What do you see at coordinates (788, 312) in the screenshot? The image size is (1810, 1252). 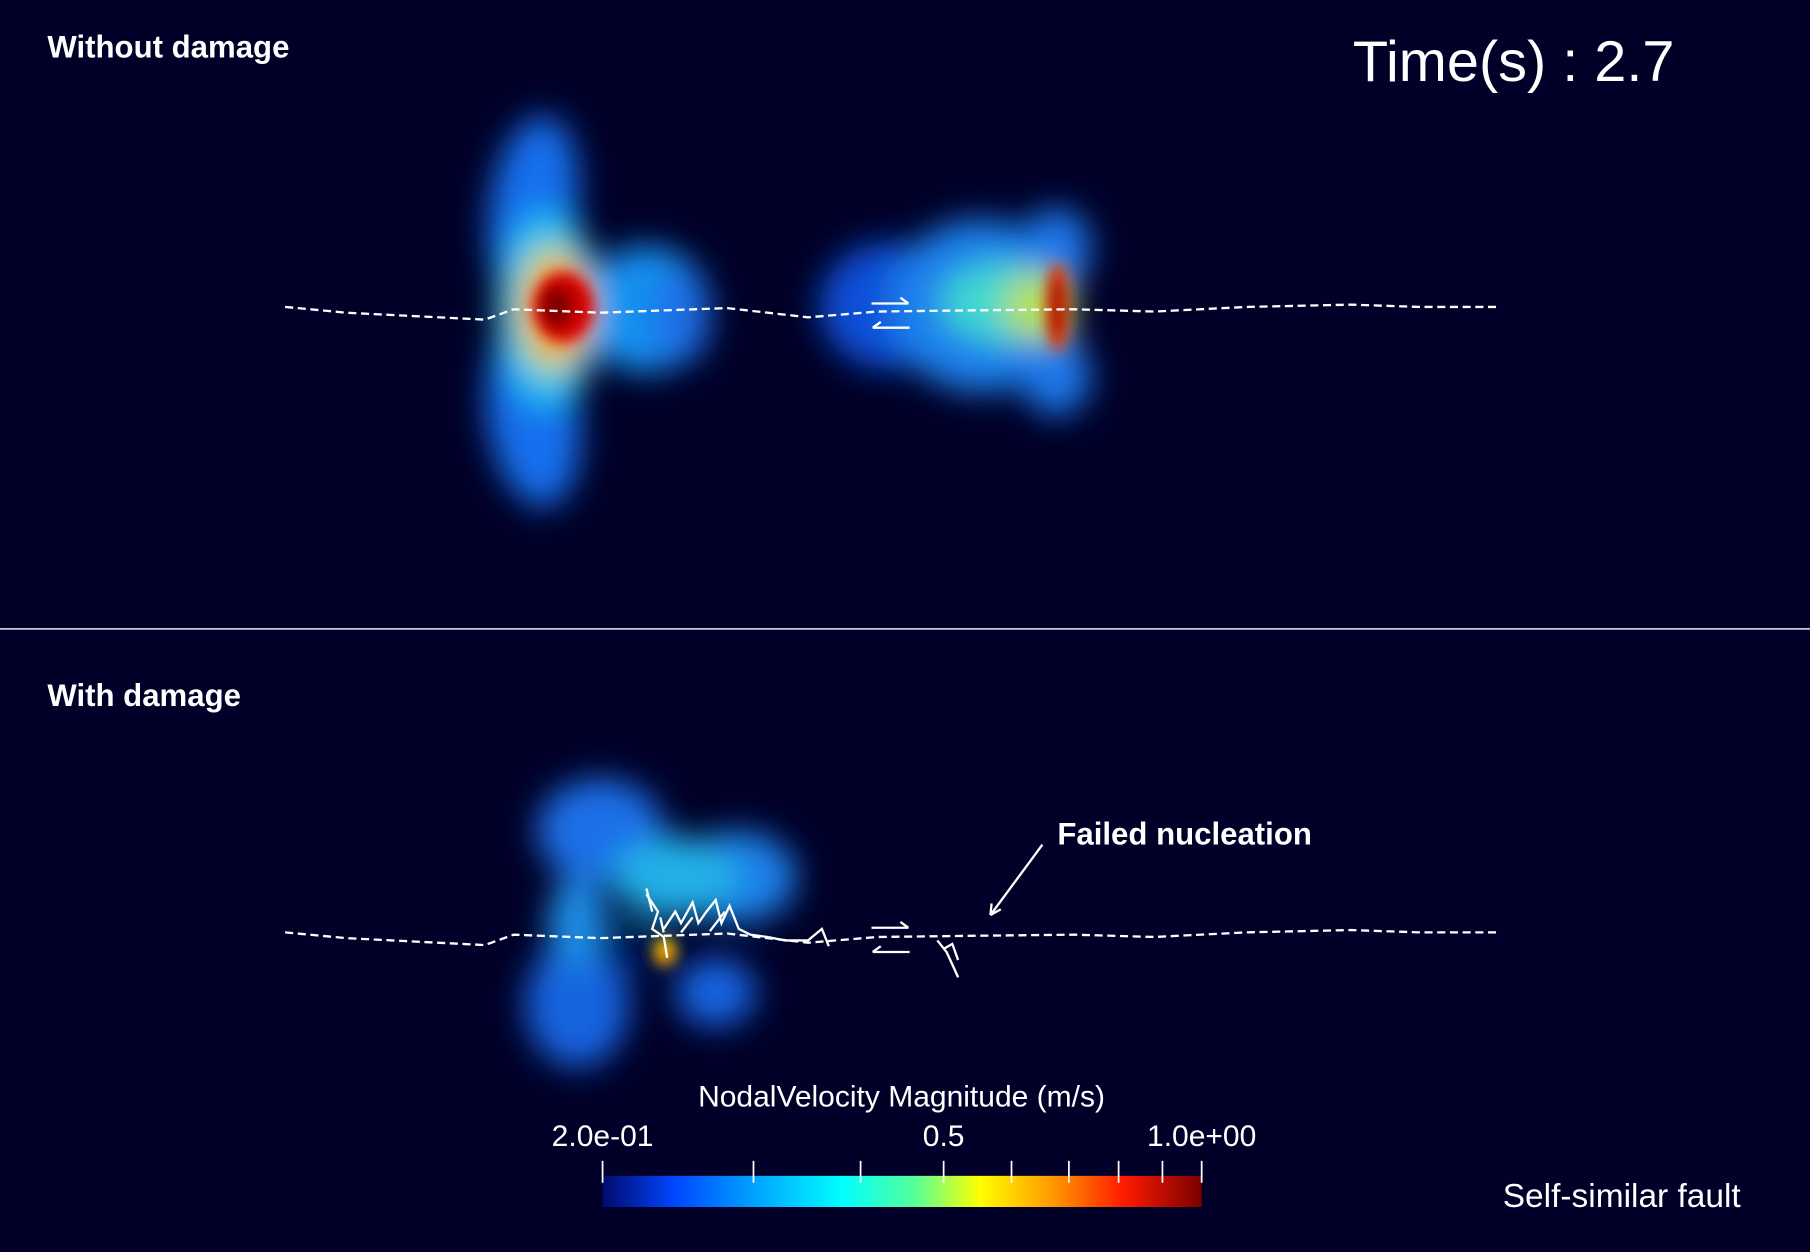 I see `velocity-field-top` at bounding box center [788, 312].